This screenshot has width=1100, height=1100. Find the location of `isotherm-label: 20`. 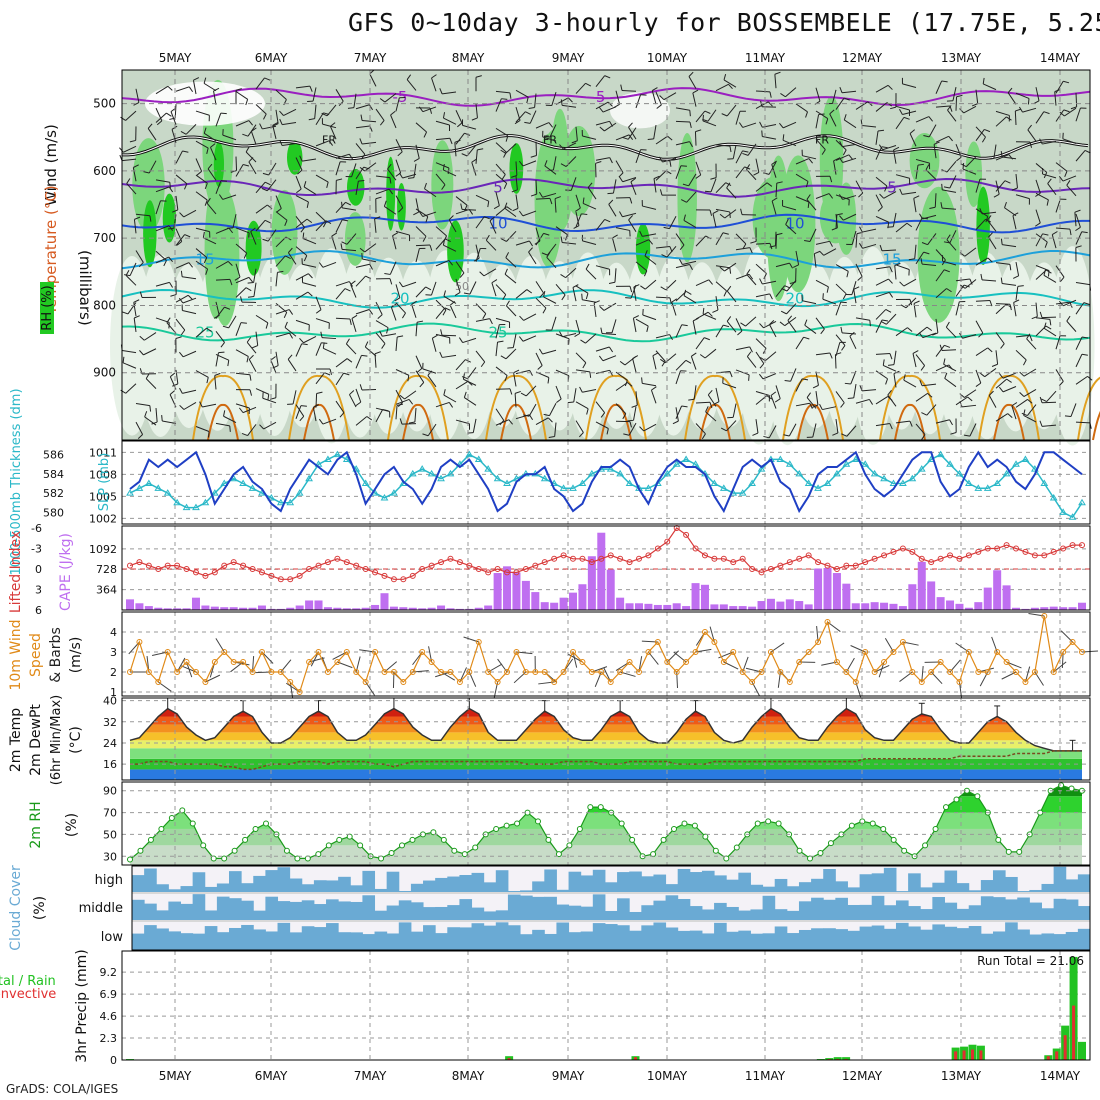

isotherm-label: 20 is located at coordinates (399, 299).